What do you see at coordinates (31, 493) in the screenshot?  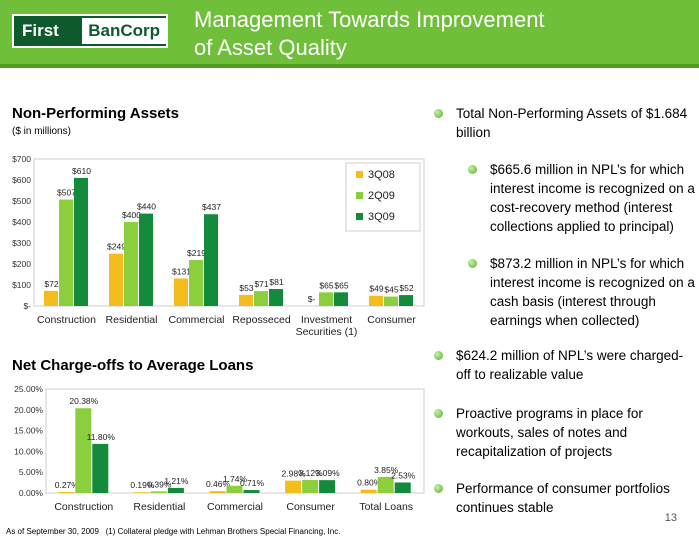 I see `y-tick-label: 0.00%` at bounding box center [31, 493].